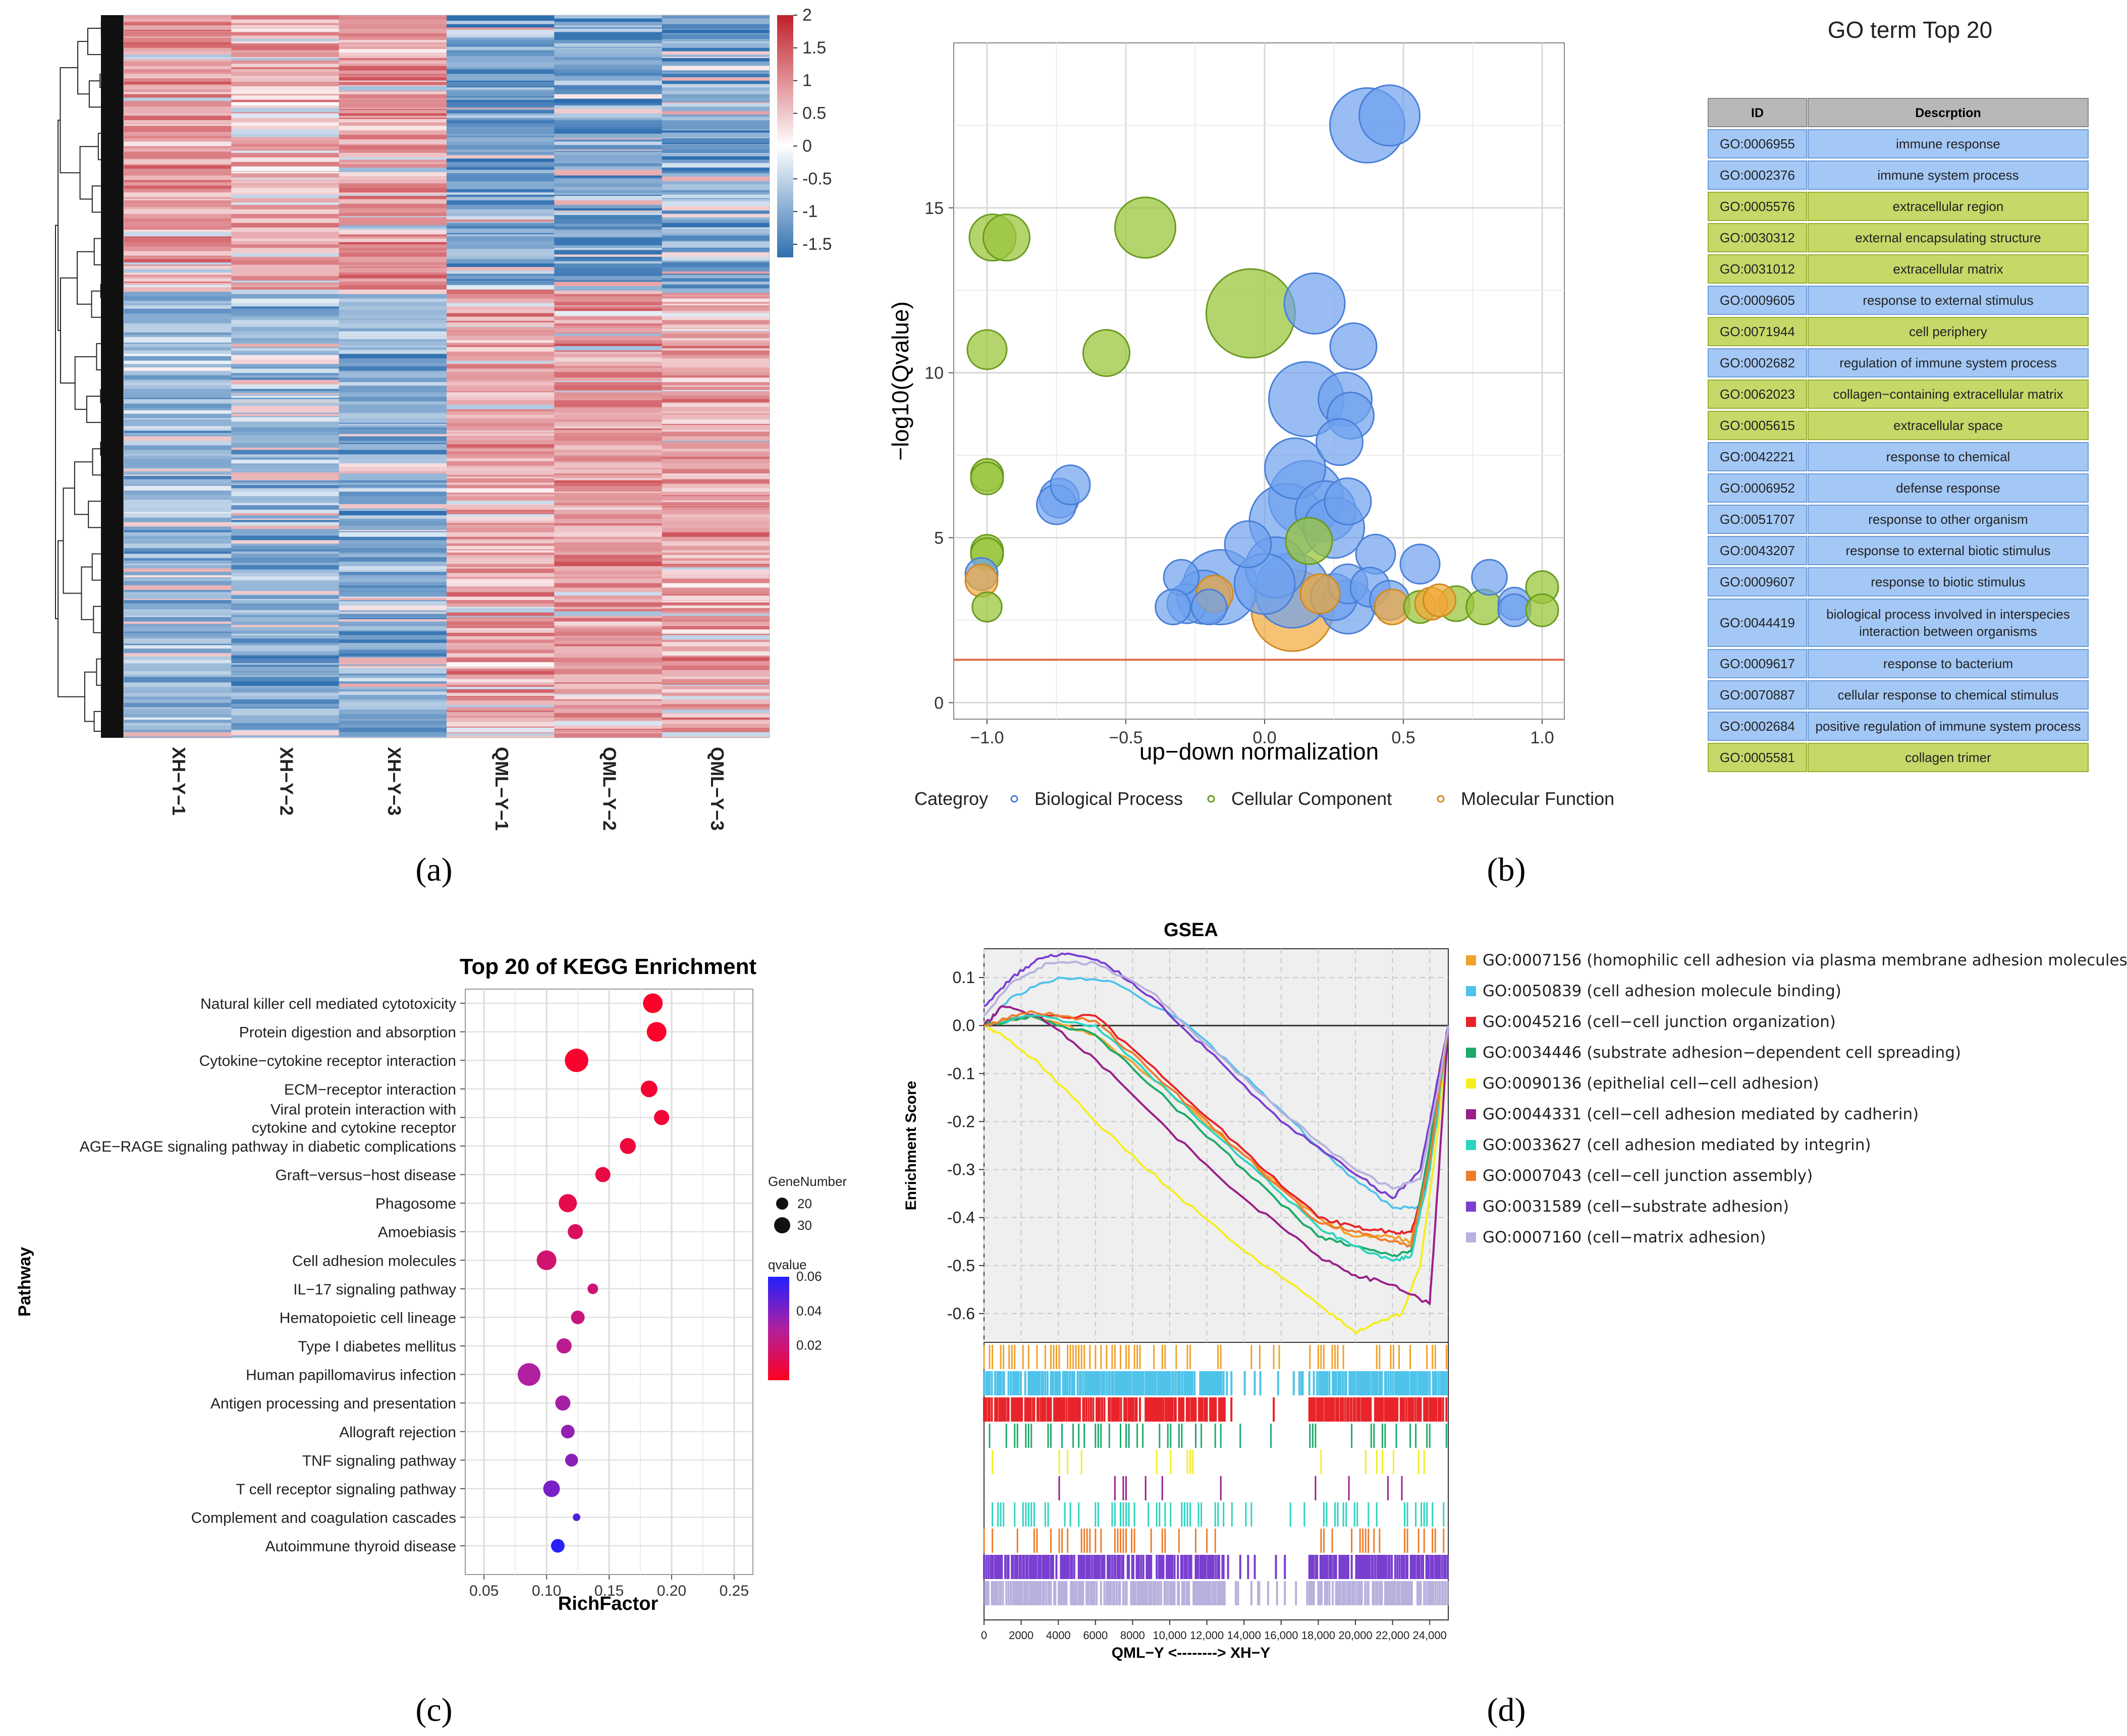 This screenshot has height=1736, width=2127. Describe the element at coordinates (1757, 550) in the screenshot. I see `go-table-id: GO:0043207` at that location.